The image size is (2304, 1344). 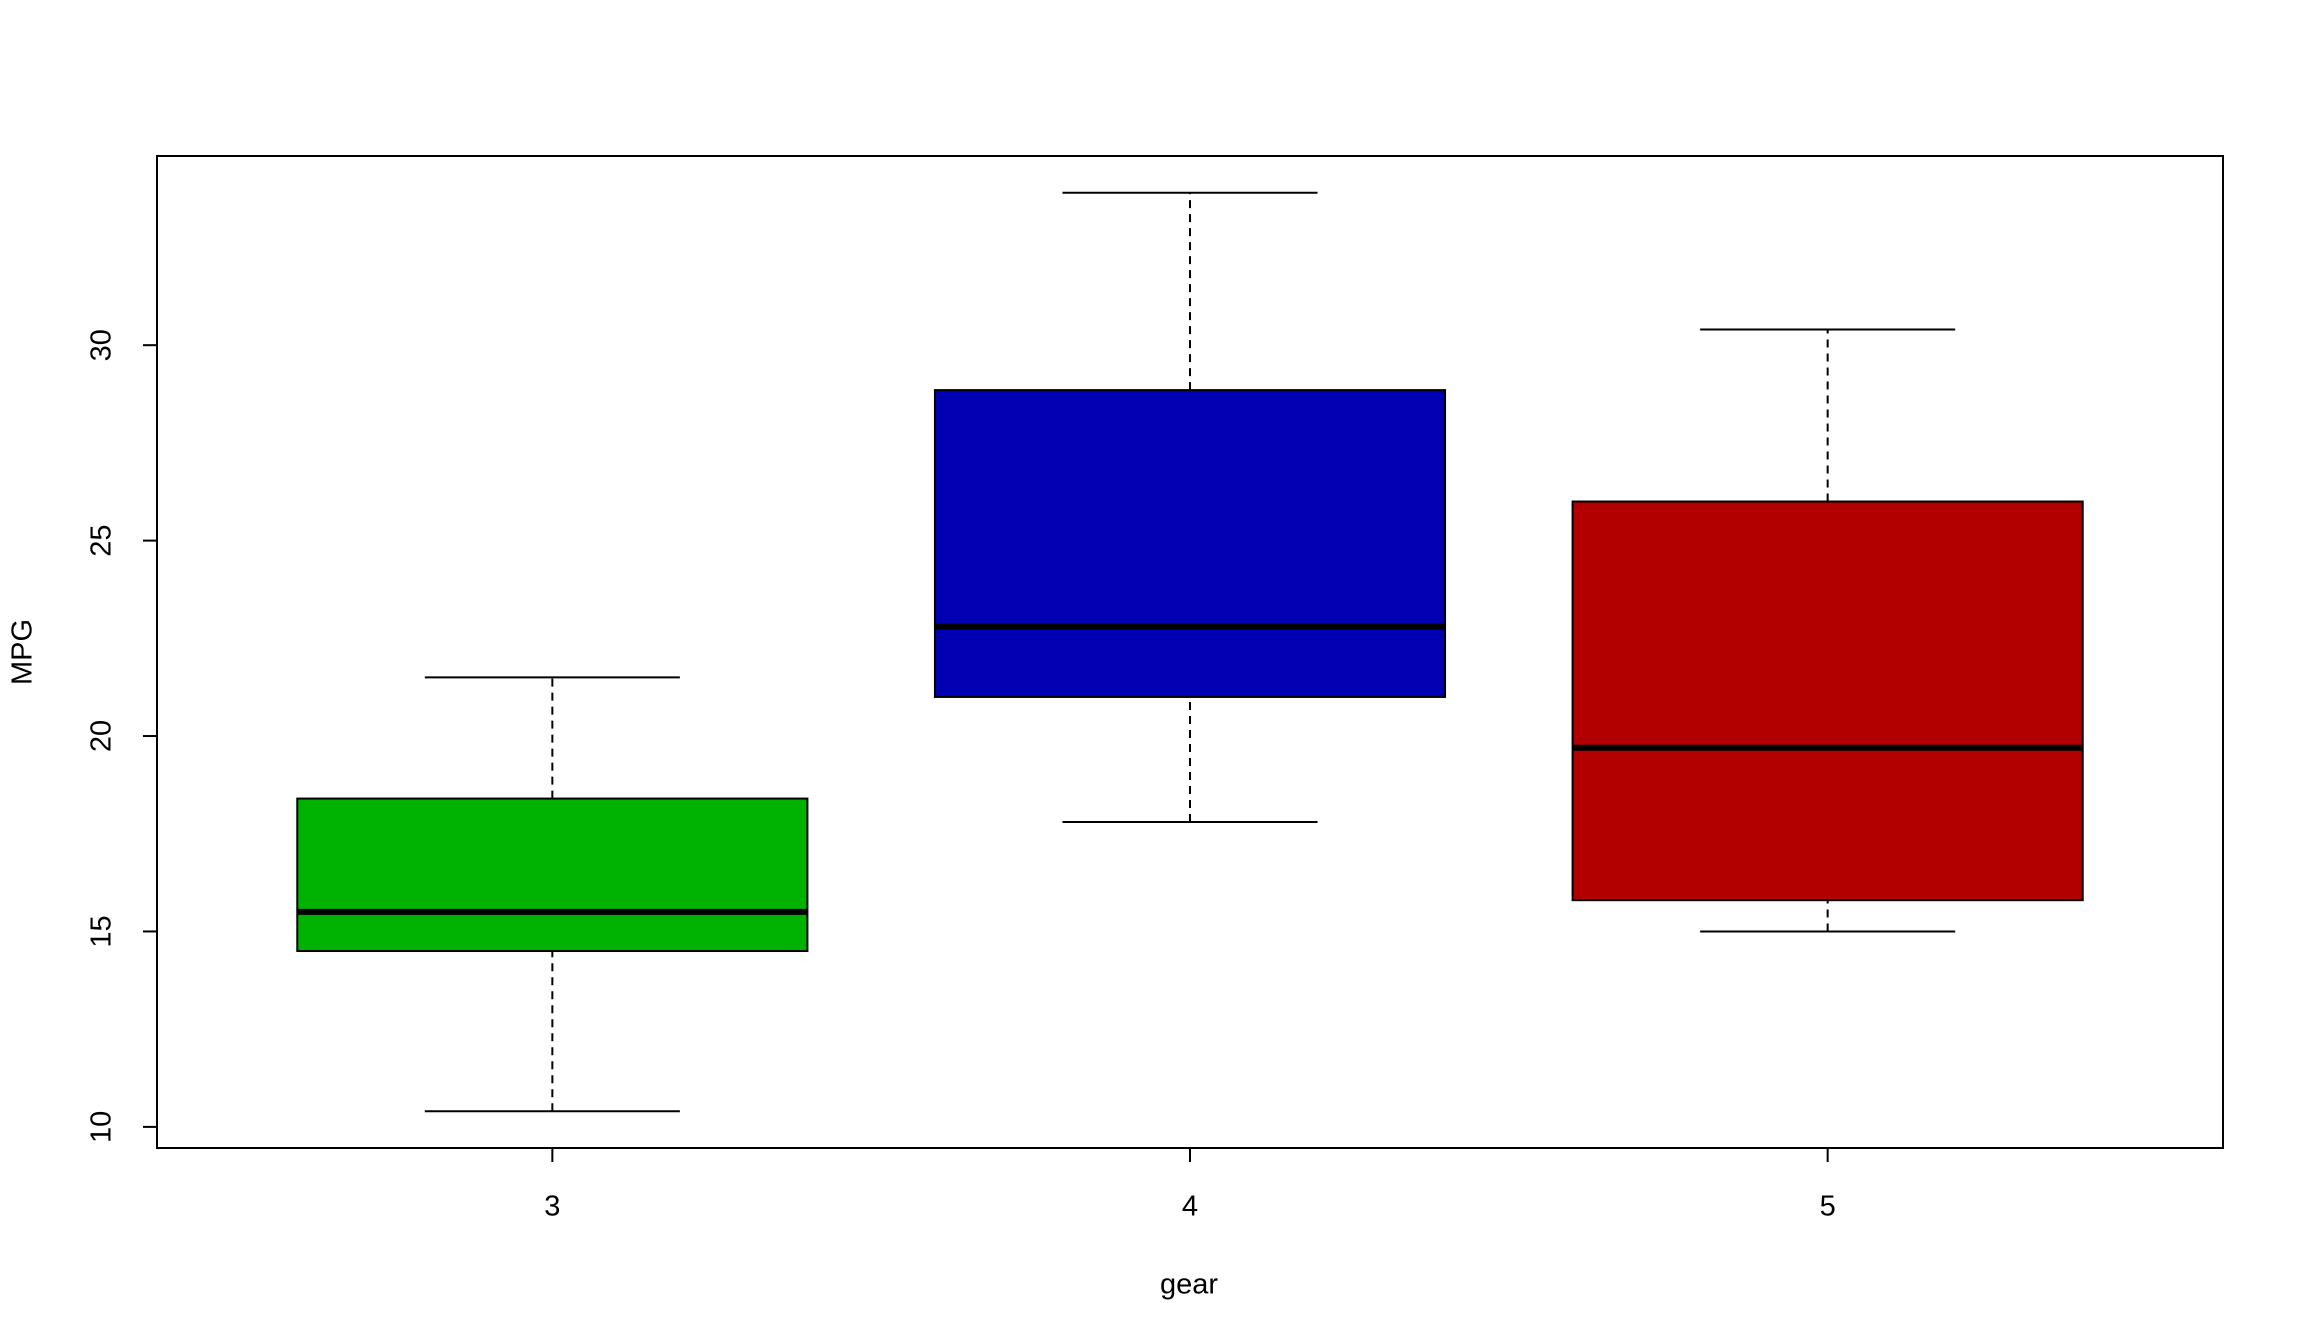 What do you see at coordinates (552, 1207) in the screenshot?
I see `x-tick-label: 3` at bounding box center [552, 1207].